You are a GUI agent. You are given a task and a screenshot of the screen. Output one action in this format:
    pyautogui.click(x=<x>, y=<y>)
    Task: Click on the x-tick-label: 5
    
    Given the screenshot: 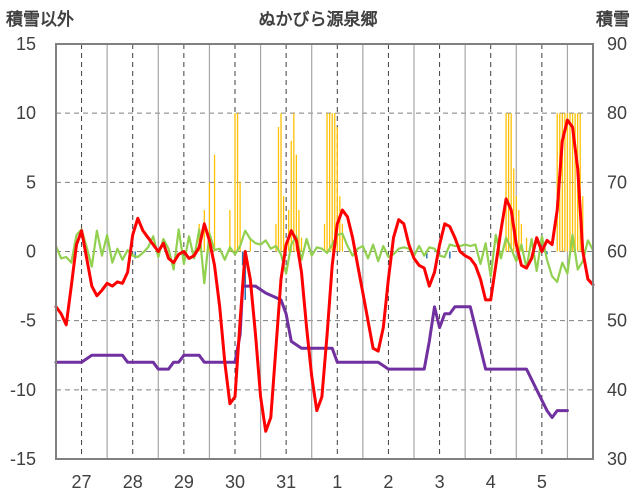 What is the action you would take?
    pyautogui.click(x=542, y=482)
    